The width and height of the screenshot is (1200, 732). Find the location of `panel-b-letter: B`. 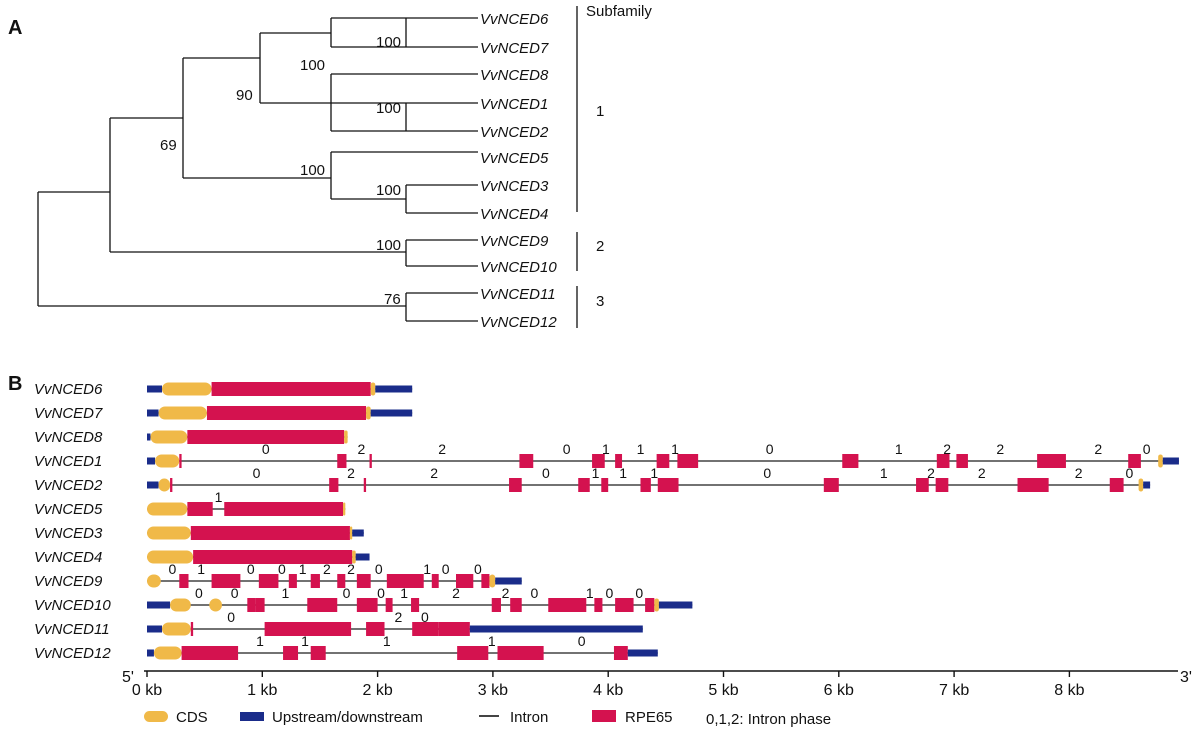

panel-b-letter: B is located at coordinates (15, 384).